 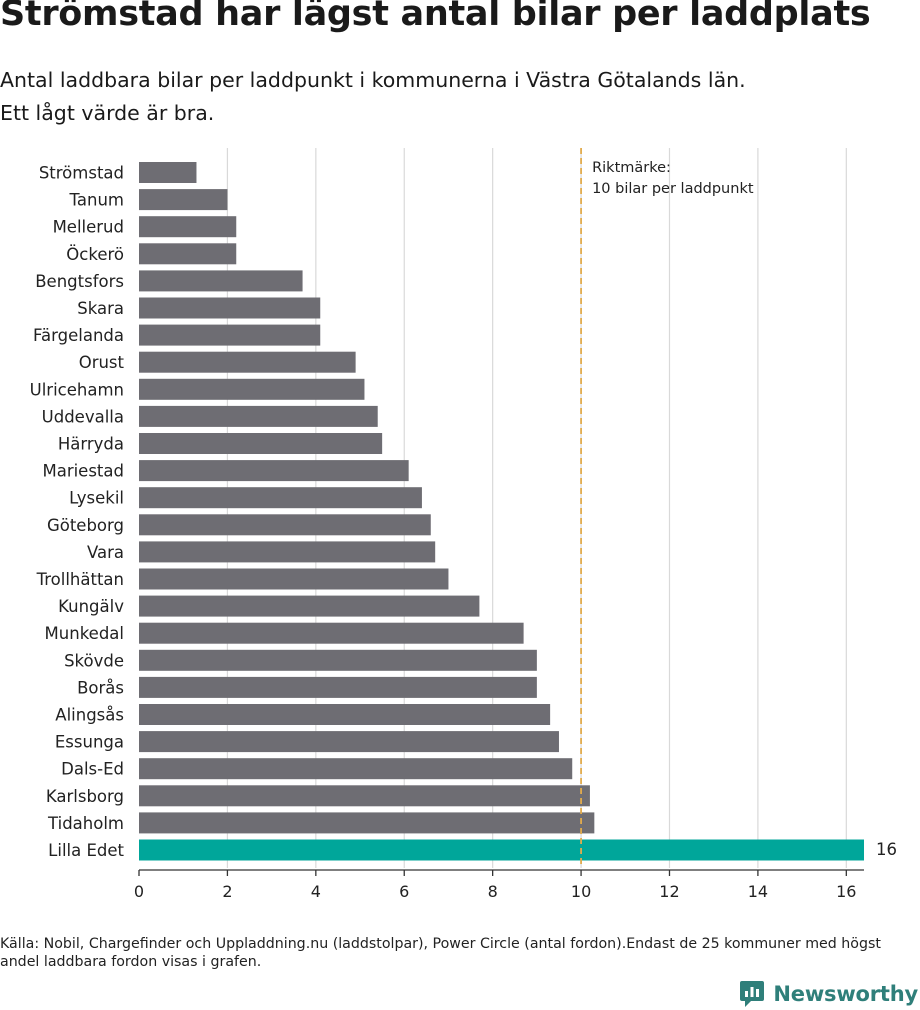 What do you see at coordinates (631, 168) in the screenshot?
I see `reference-label-line-1: Riktmärke:` at bounding box center [631, 168].